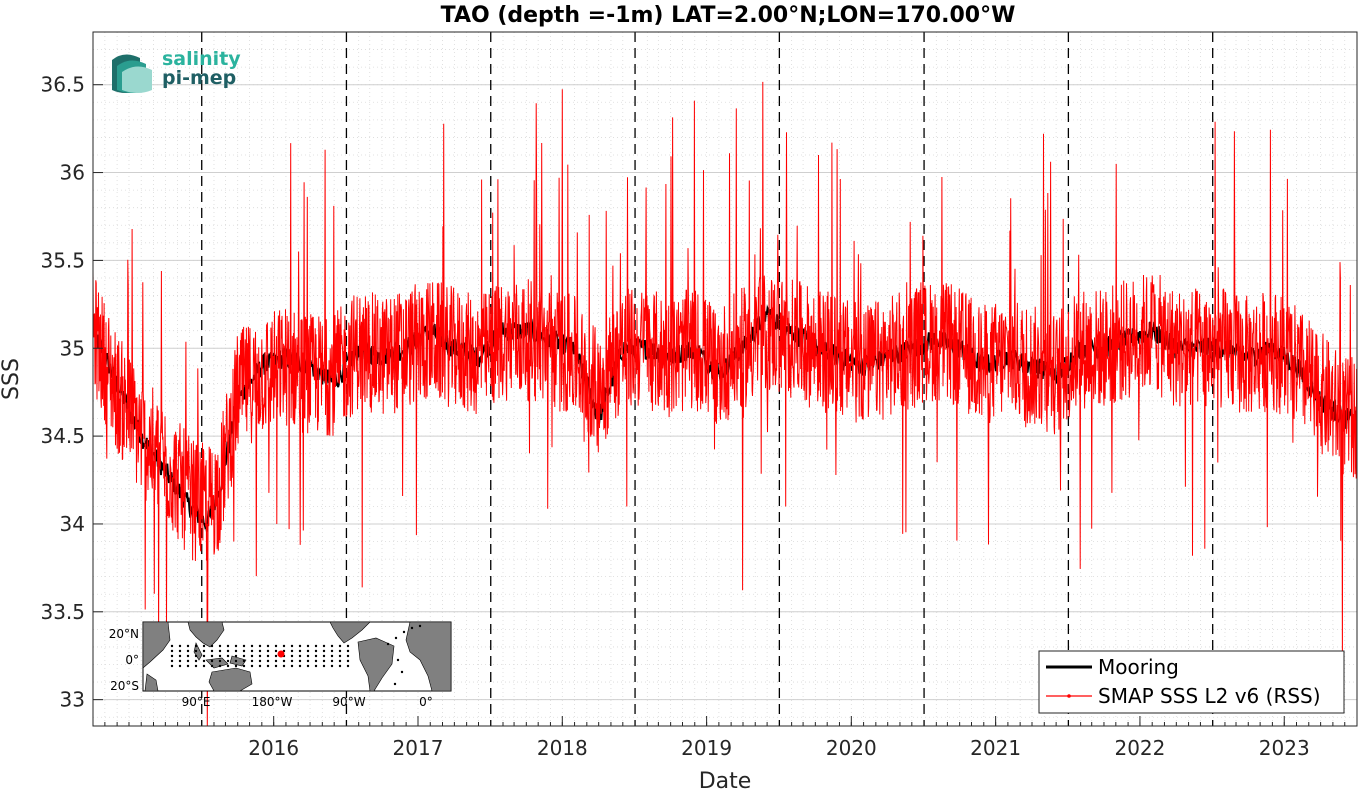 This screenshot has width=1360, height=790. Describe the element at coordinates (281, 654) in the screenshot. I see `inset-map-selected-mooring` at that location.